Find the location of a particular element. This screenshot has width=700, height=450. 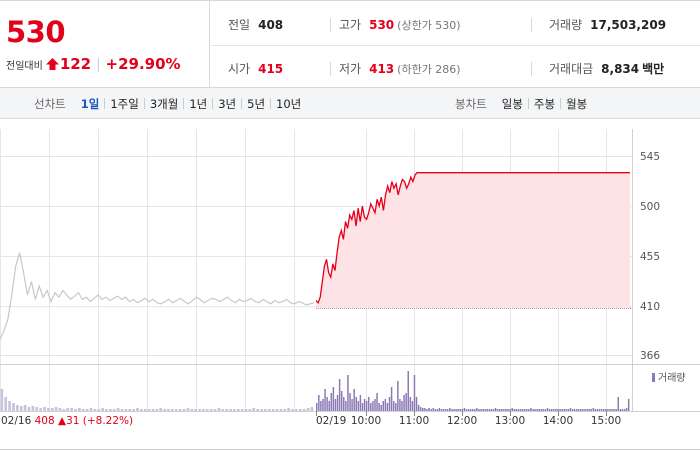

stat-value: 8,834 is located at coordinates (620, 69).